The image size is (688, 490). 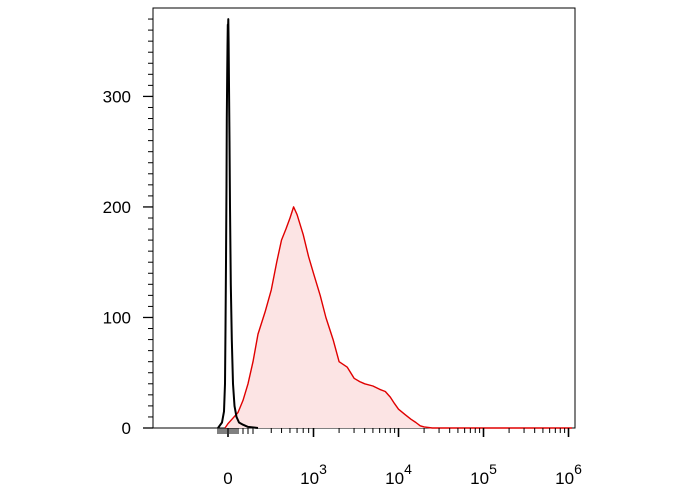 I want to click on x-axis: 0 10³ 10⁴ 10⁵ 10⁶, so click(x=399, y=458).